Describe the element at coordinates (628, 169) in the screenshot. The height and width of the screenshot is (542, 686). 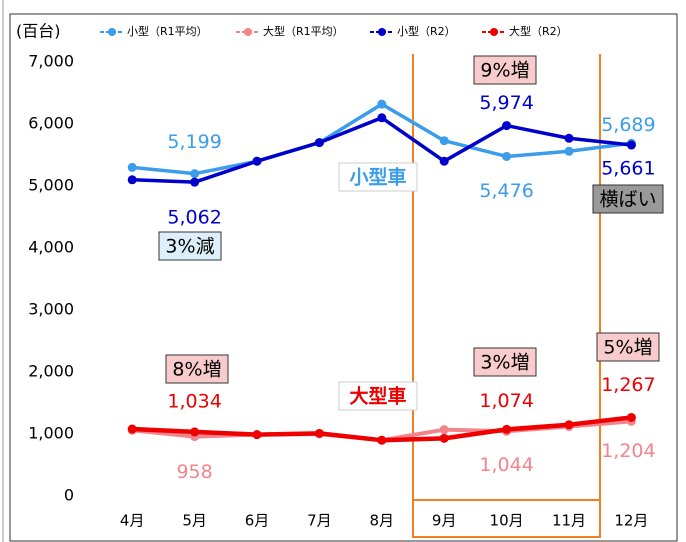
I see `data-label: 5,661` at that location.